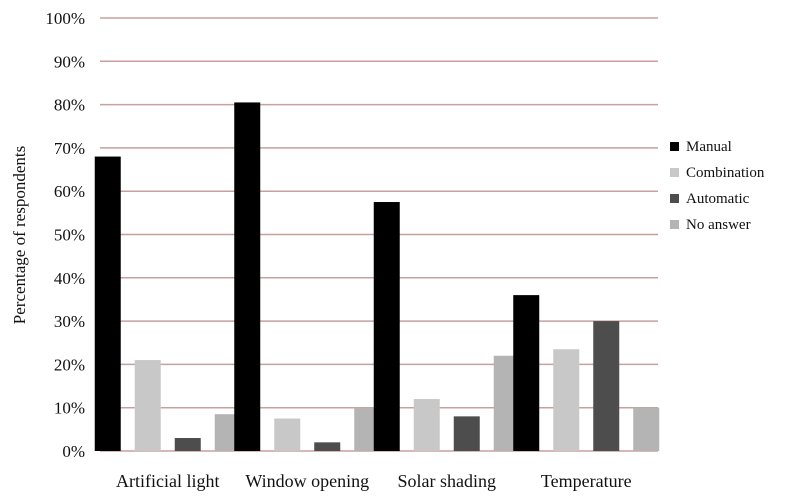 This screenshot has height=497, width=789. I want to click on legend-swatch-no-answer, so click(674, 224).